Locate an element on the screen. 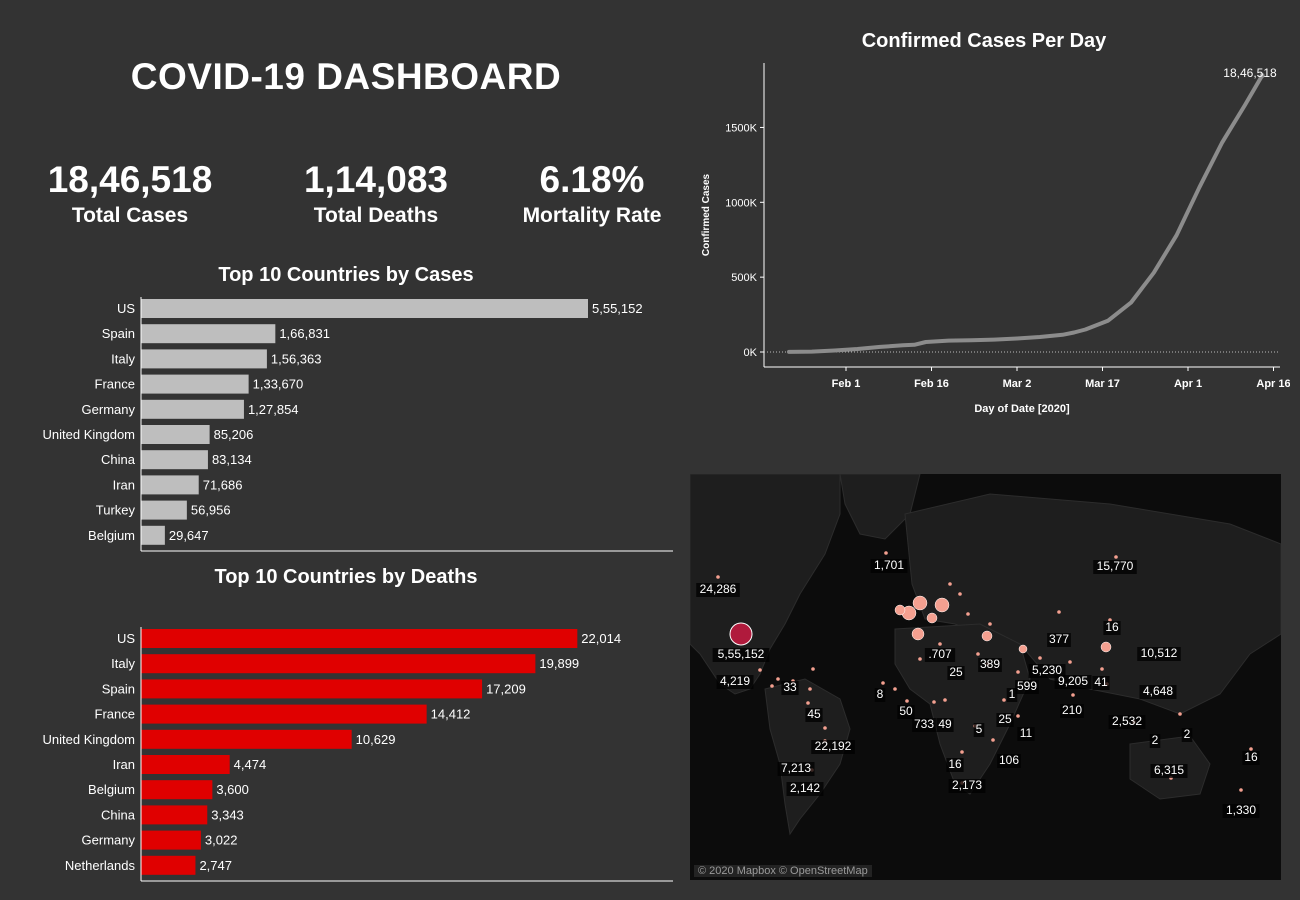 The height and width of the screenshot is (900, 1300). map-label: 377 is located at coordinates (1059, 639).